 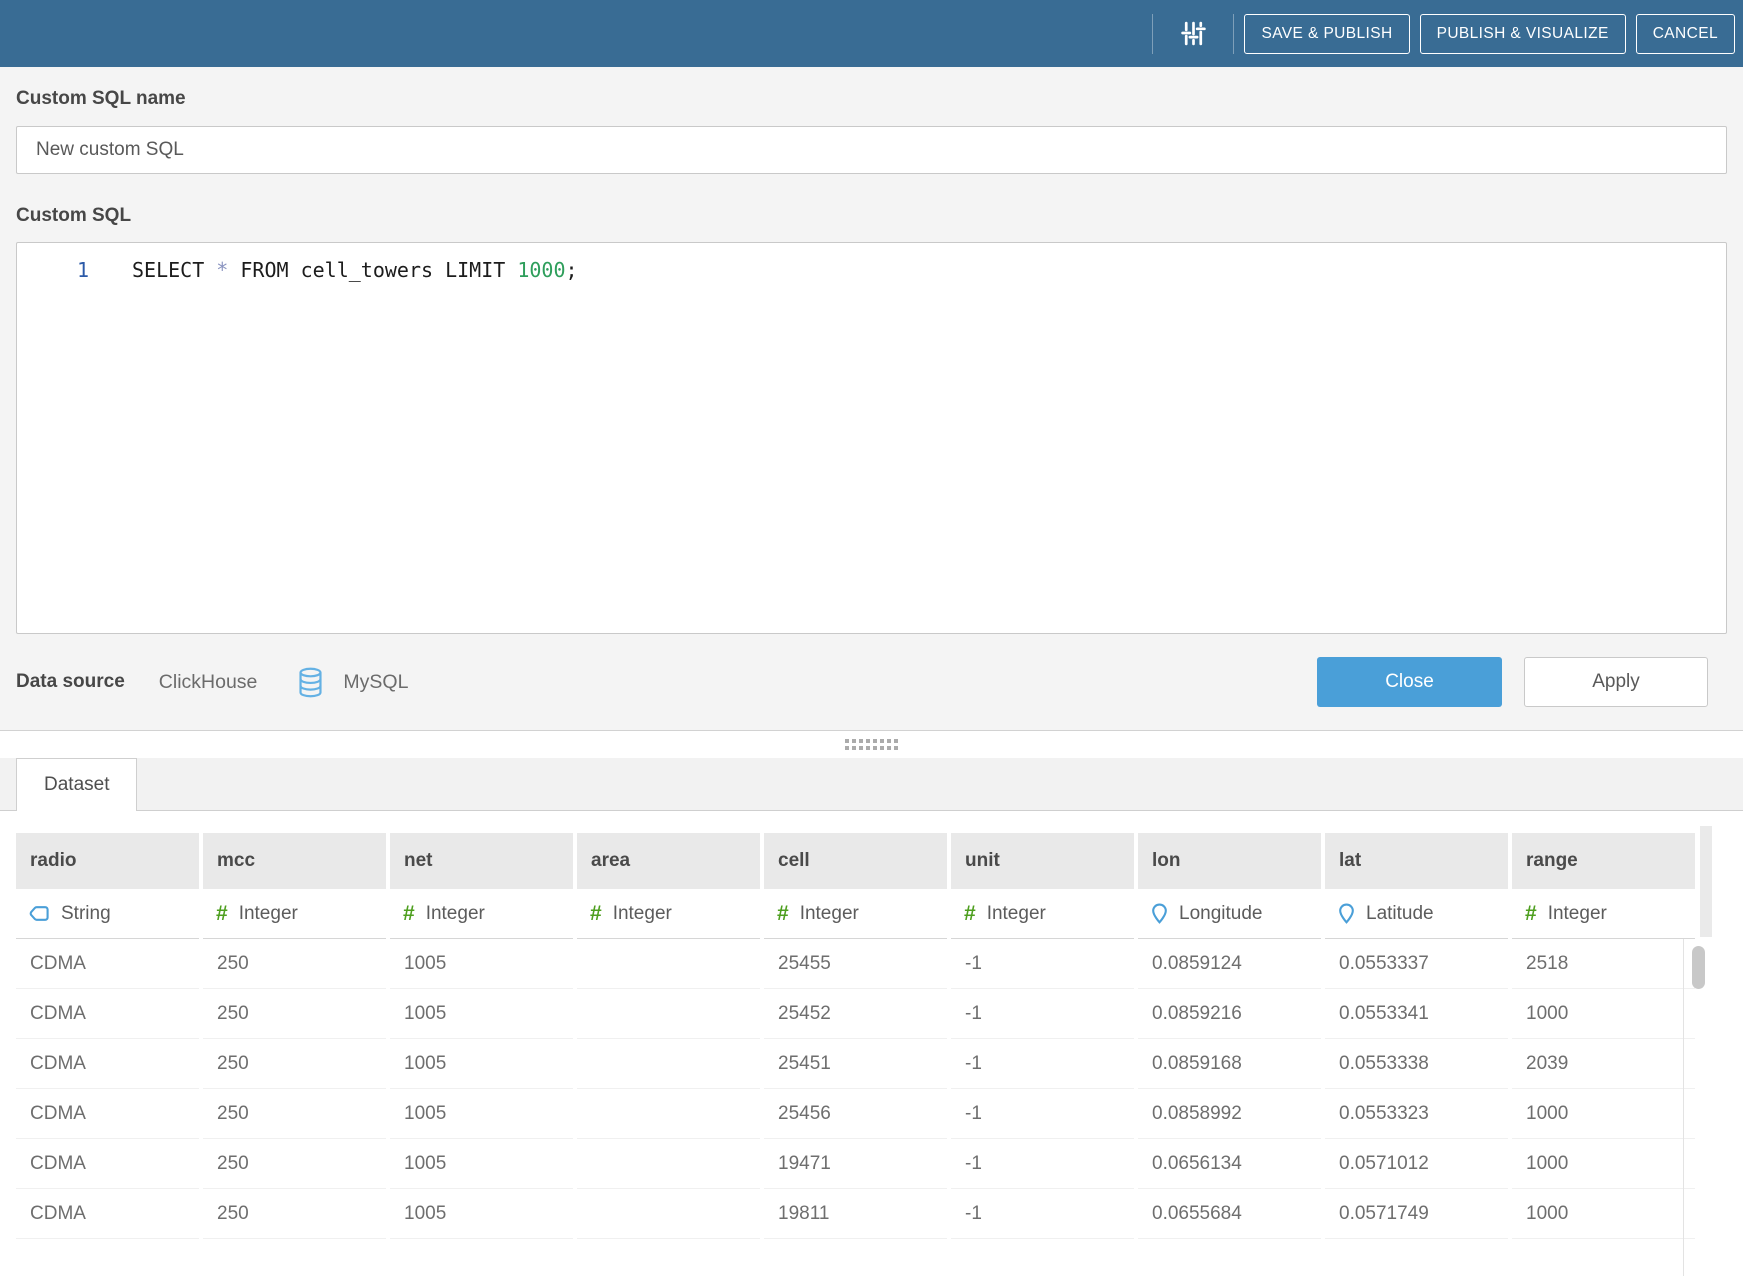 What do you see at coordinates (1603, 964) in the screenshot?
I see `table-cell: 2518` at bounding box center [1603, 964].